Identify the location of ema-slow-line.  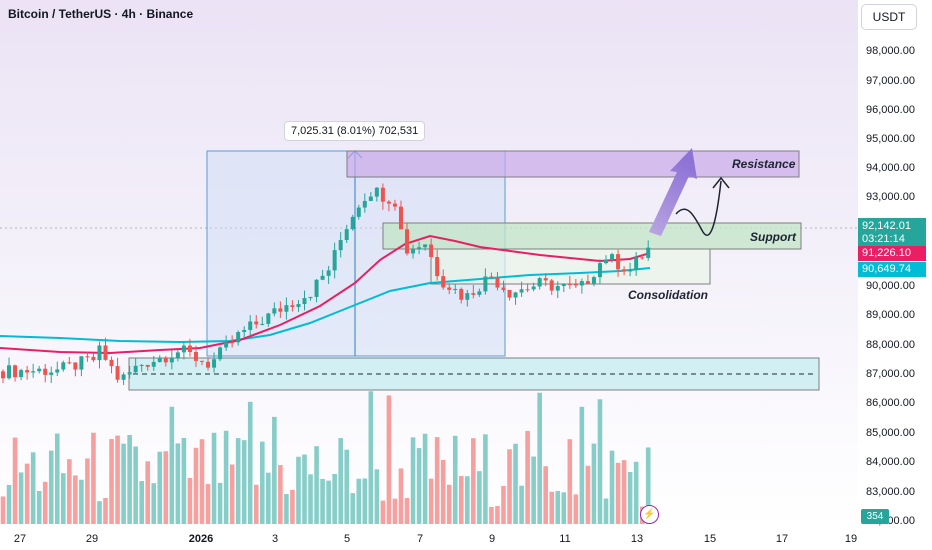
(325, 305).